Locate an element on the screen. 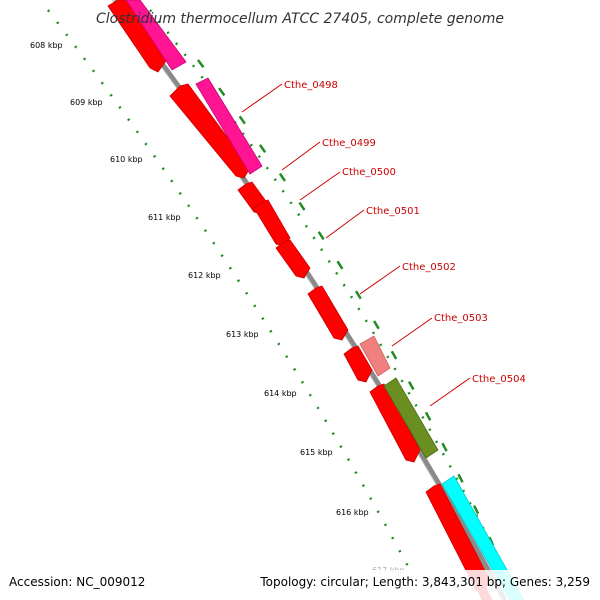  gene-label: Cthe_0503 is located at coordinates (461, 318).